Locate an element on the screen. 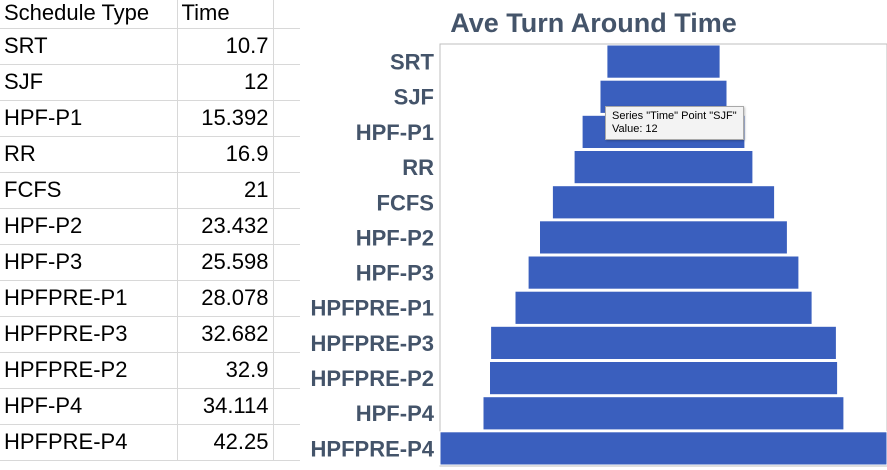 This screenshot has width=887, height=470. cell-schedule-type: SRT is located at coordinates (89, 46).